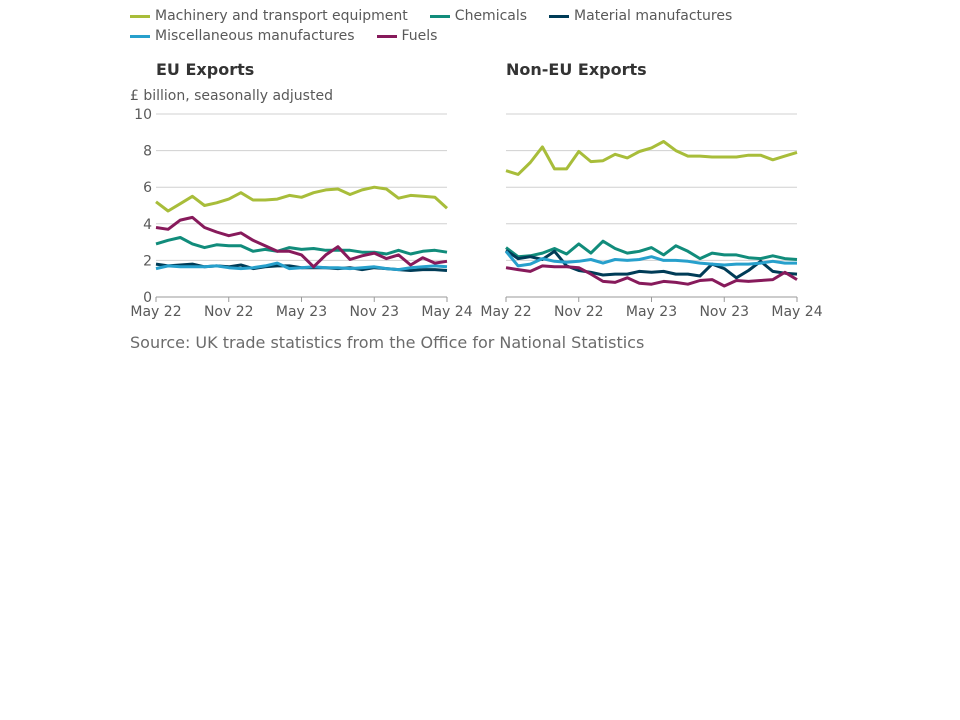 The height and width of the screenshot is (720, 960). I want to click on legend-item-material: Material manufactures, so click(640, 16).